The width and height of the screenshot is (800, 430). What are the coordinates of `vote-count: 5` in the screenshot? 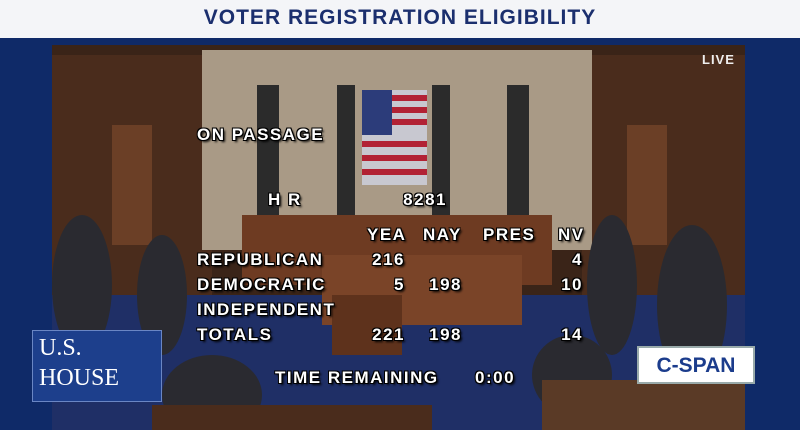 It's located at (399, 284).